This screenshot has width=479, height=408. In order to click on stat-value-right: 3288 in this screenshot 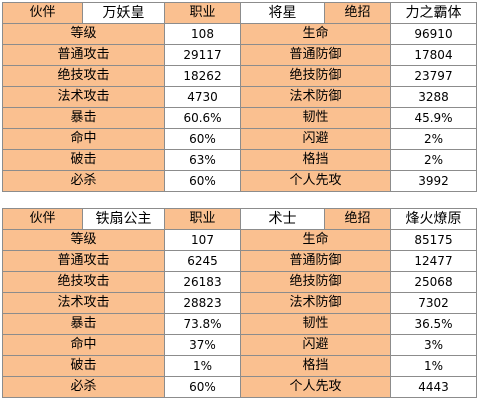, I will do `click(433, 97)`.